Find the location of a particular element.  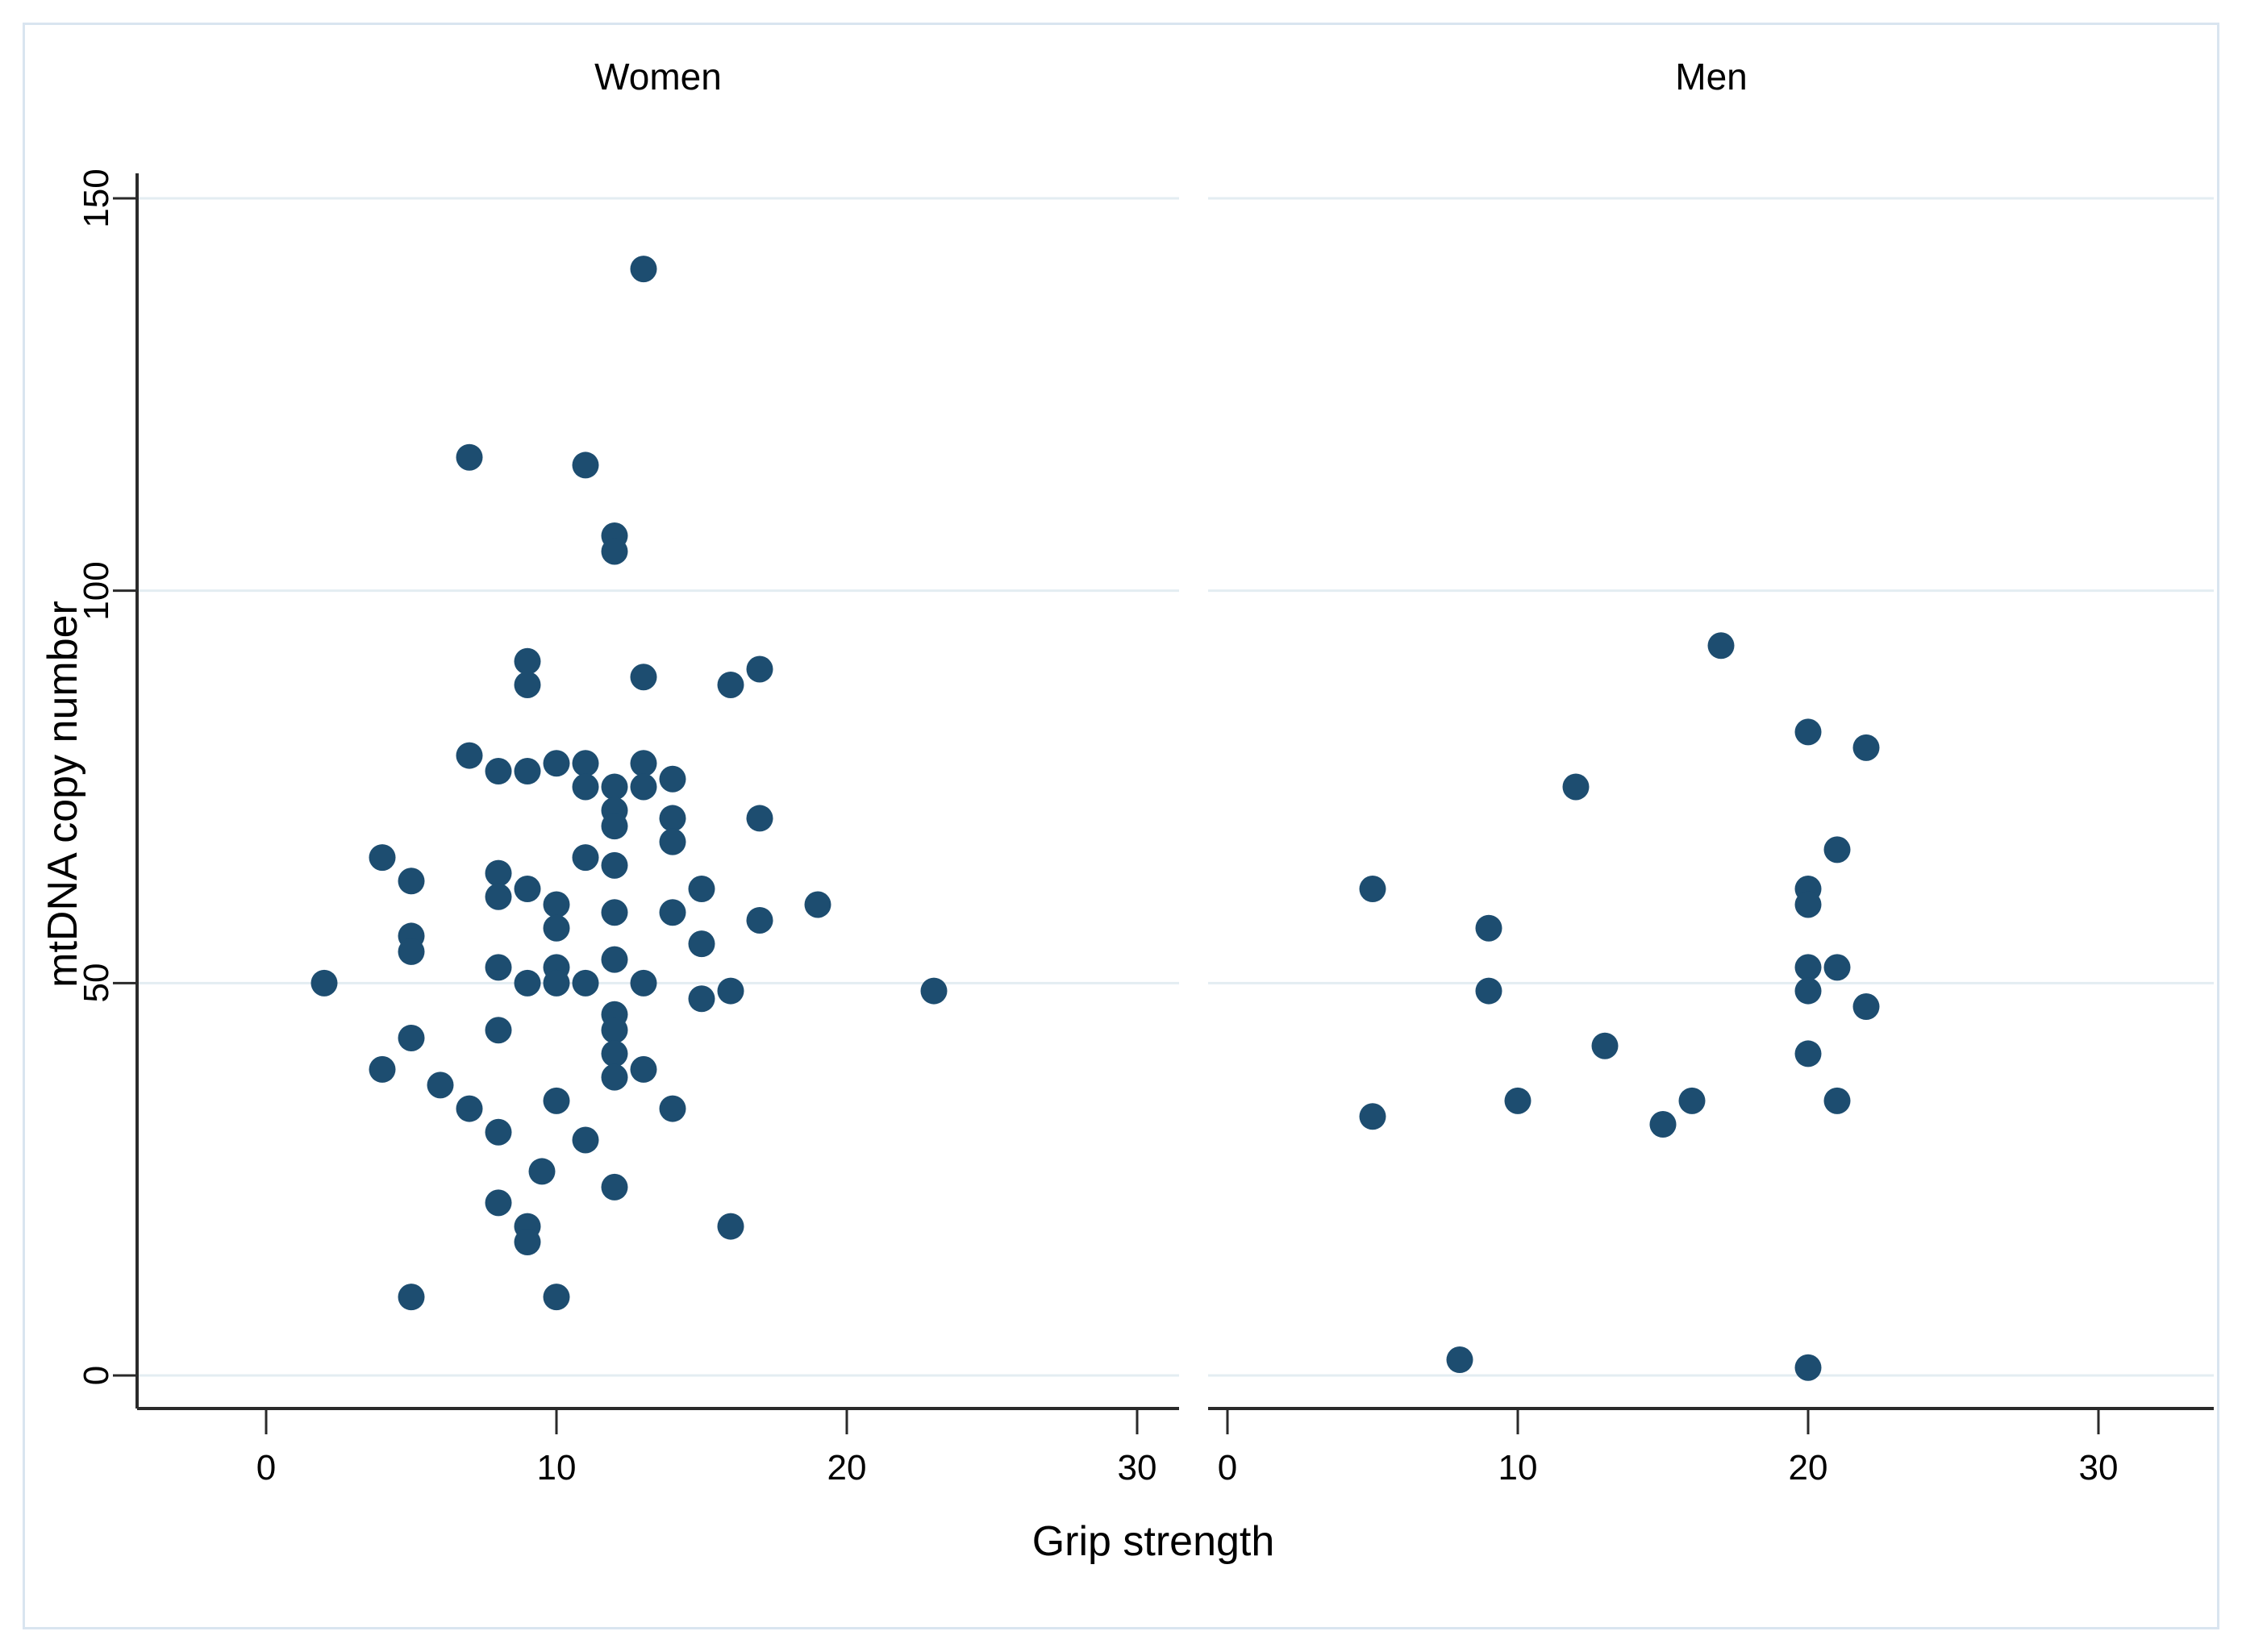

y-tick-label: 0 is located at coordinates (97, 1375).